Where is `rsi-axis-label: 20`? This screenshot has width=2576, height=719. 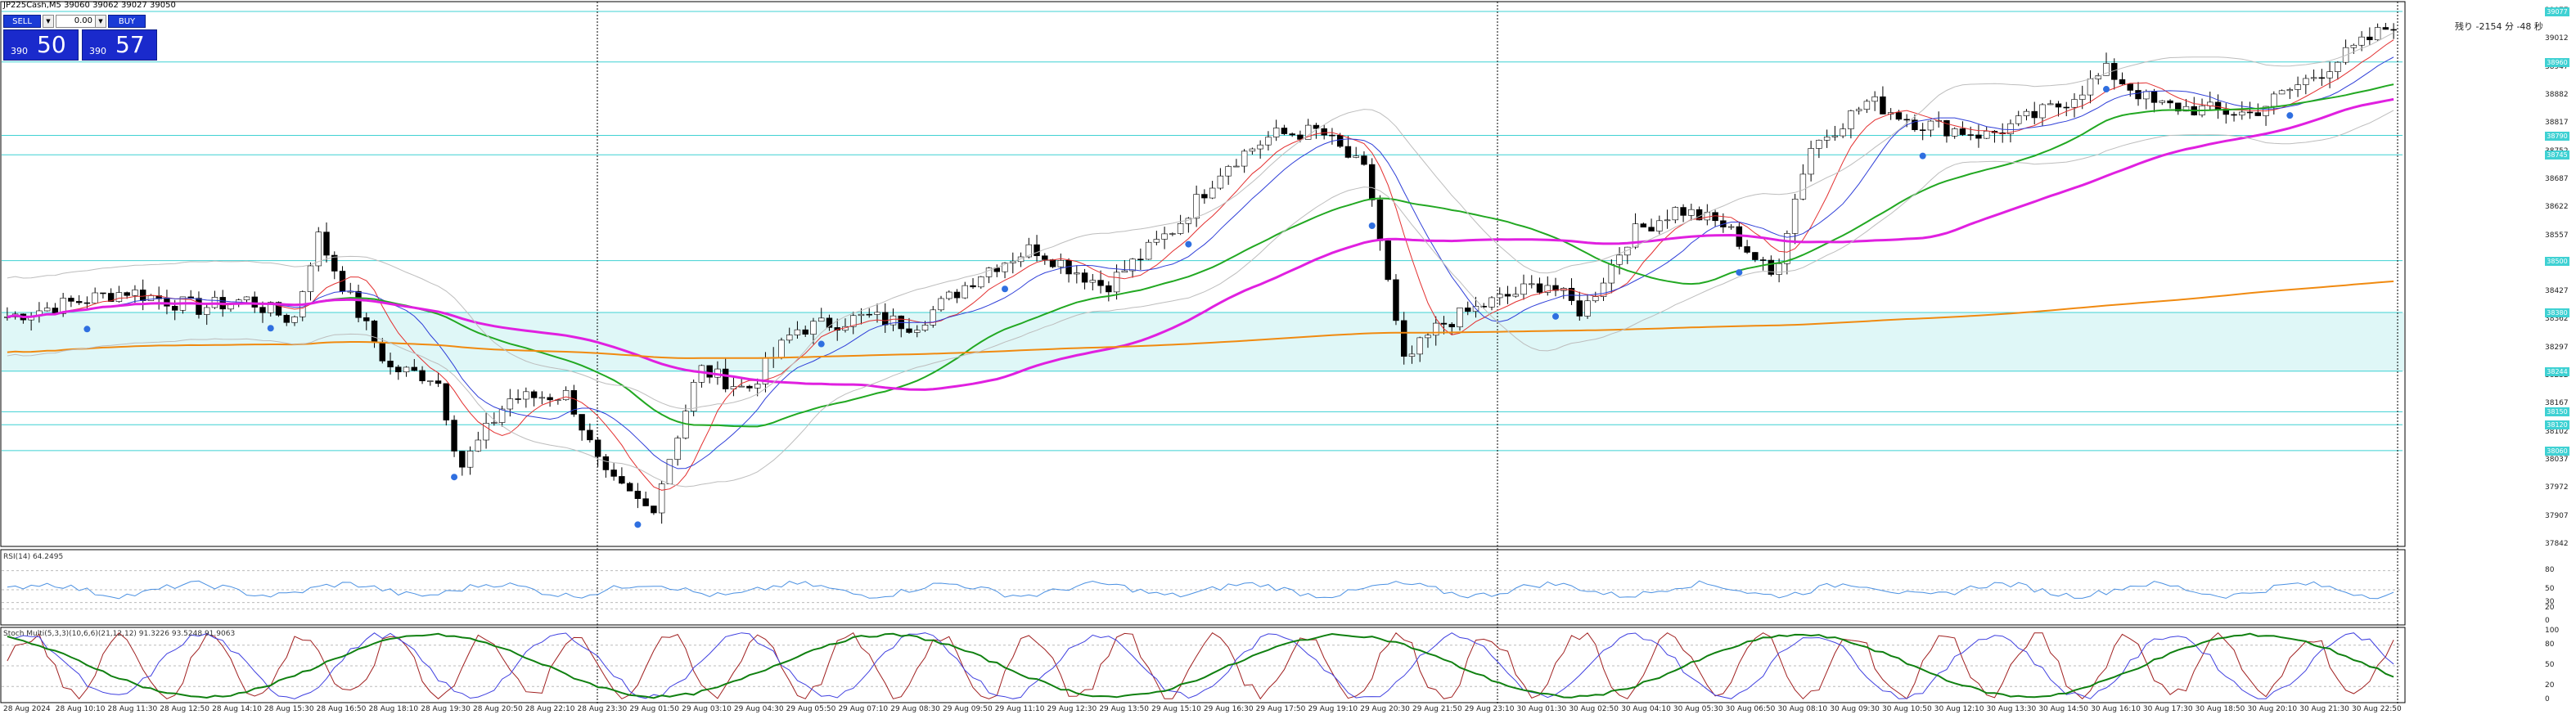
rsi-axis-label: 20 is located at coordinates (2550, 608).